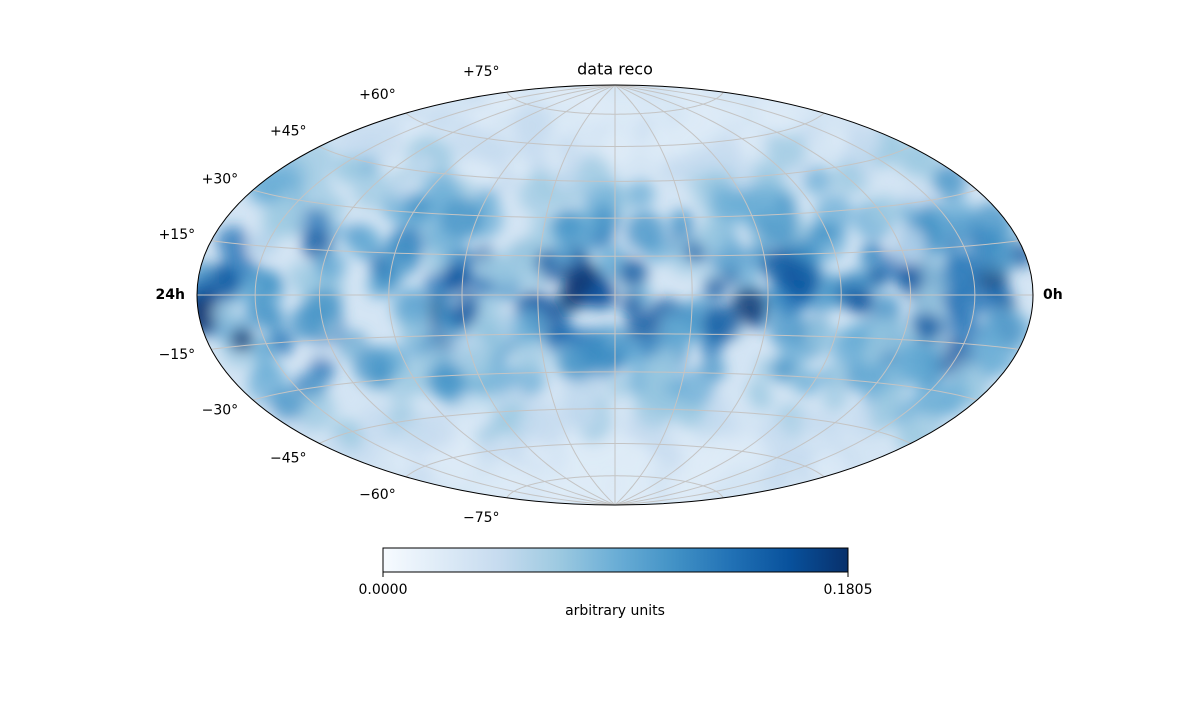  Describe the element at coordinates (481, 518) in the screenshot. I see `lat-tick-label: −75°` at that location.